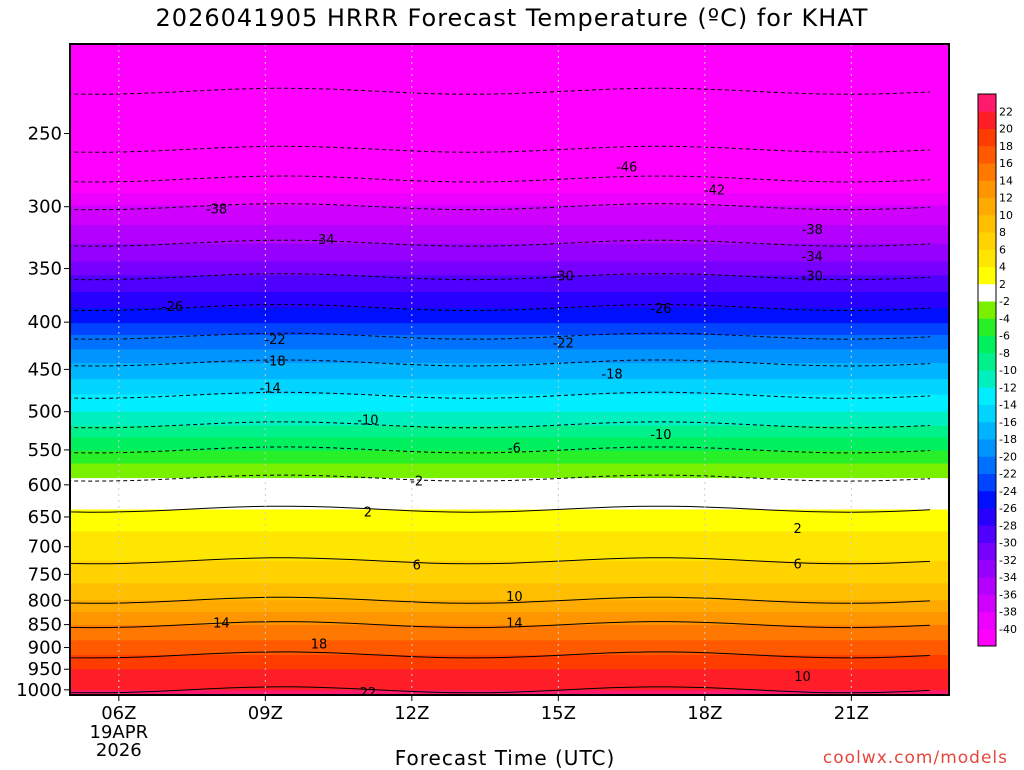 This screenshot has height=770, width=1024. Describe the element at coordinates (45, 207) in the screenshot. I see `y-tick-label: 300` at that location.